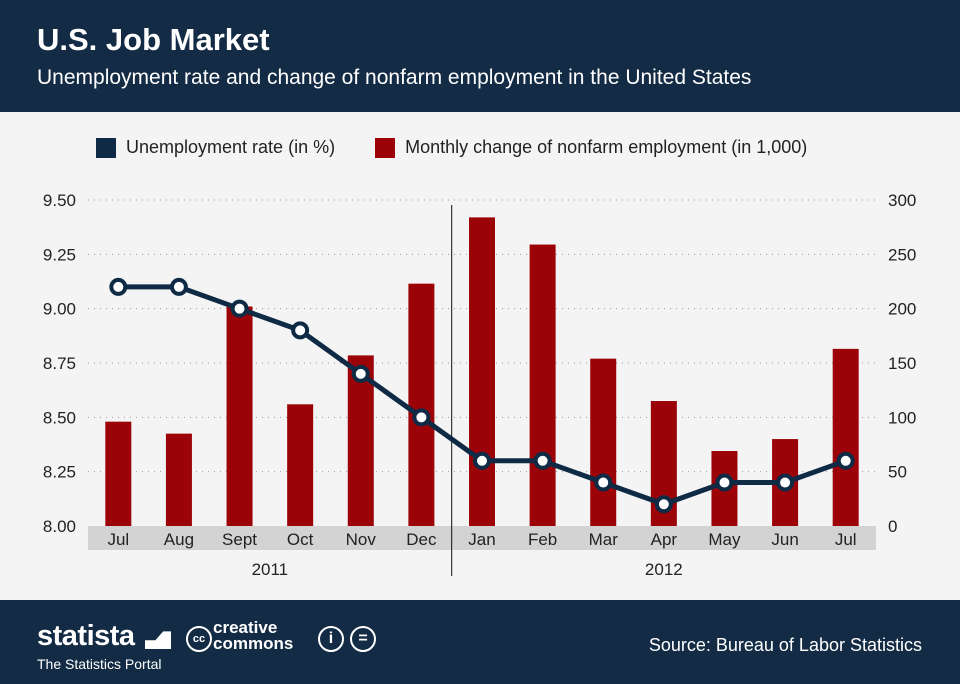 The width and height of the screenshot is (960, 684). What do you see at coordinates (902, 254) in the screenshot?
I see `right-tick-label: 250` at bounding box center [902, 254].